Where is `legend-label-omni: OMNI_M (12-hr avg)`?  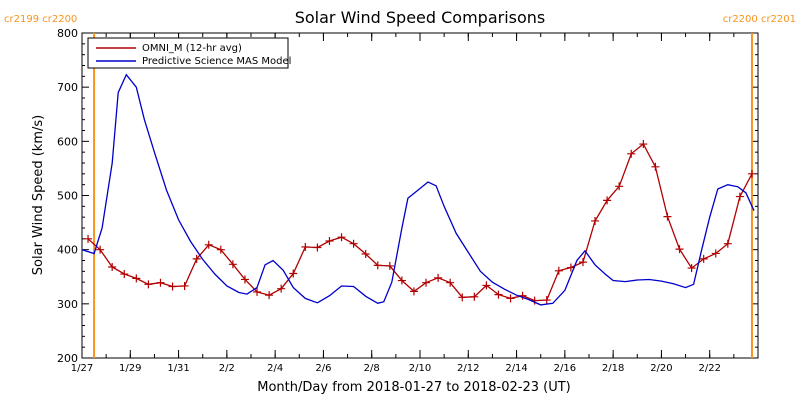 legend-label-omni: OMNI_M (12-hr avg) is located at coordinates (192, 48).